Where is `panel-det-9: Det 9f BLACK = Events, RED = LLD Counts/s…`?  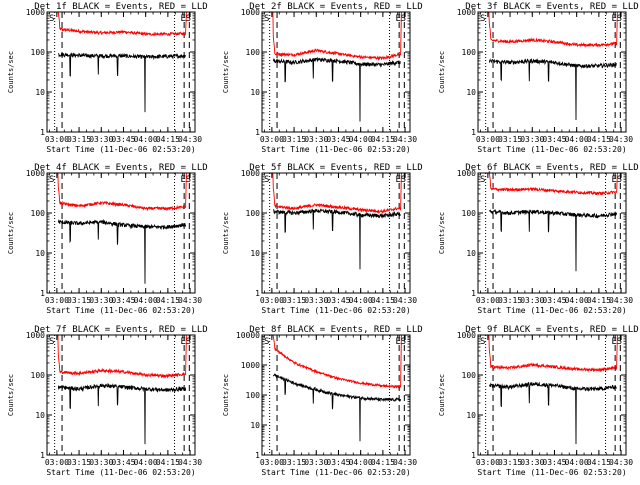 panel-det-9: Det 9f BLACK = Events, RED = LLD Counts/s… is located at coordinates (538, 401).